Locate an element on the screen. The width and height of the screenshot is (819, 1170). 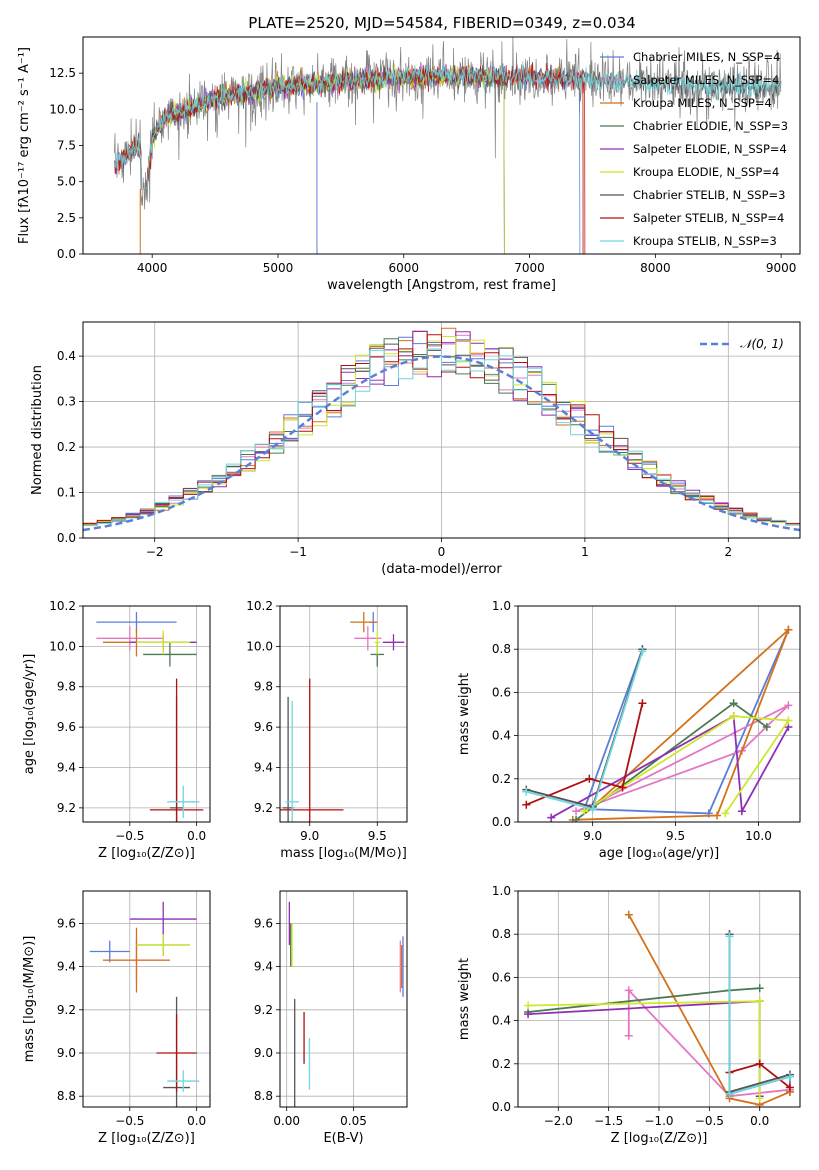
x-tick-label: −2.0 is located at coordinates (558, 1121).